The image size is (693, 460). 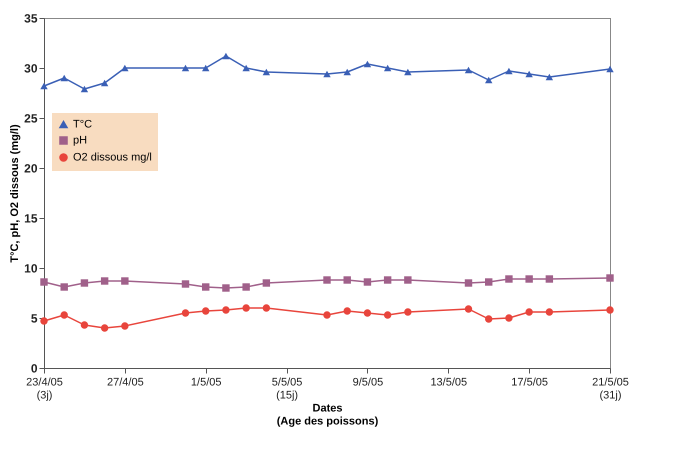 What do you see at coordinates (206, 382) in the screenshot?
I see `x-tick-label: 1/5/05` at bounding box center [206, 382].